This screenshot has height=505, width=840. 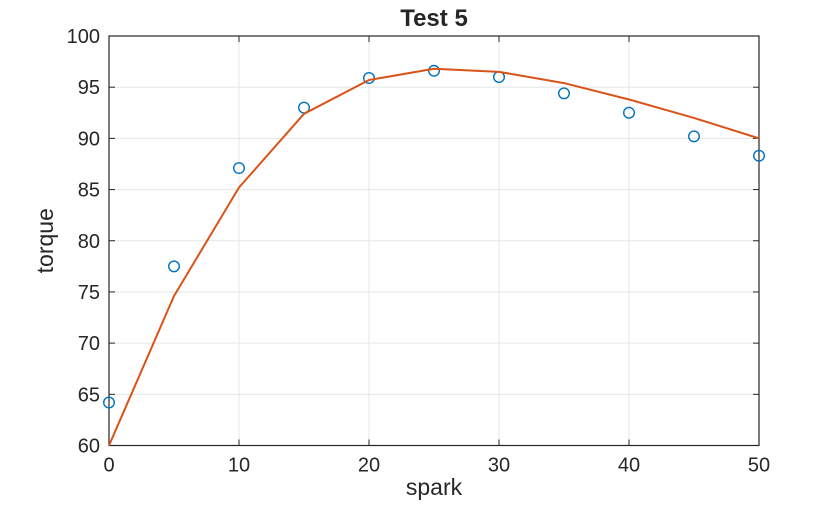 I want to click on y-tick-label: 90, so click(x=89, y=139).